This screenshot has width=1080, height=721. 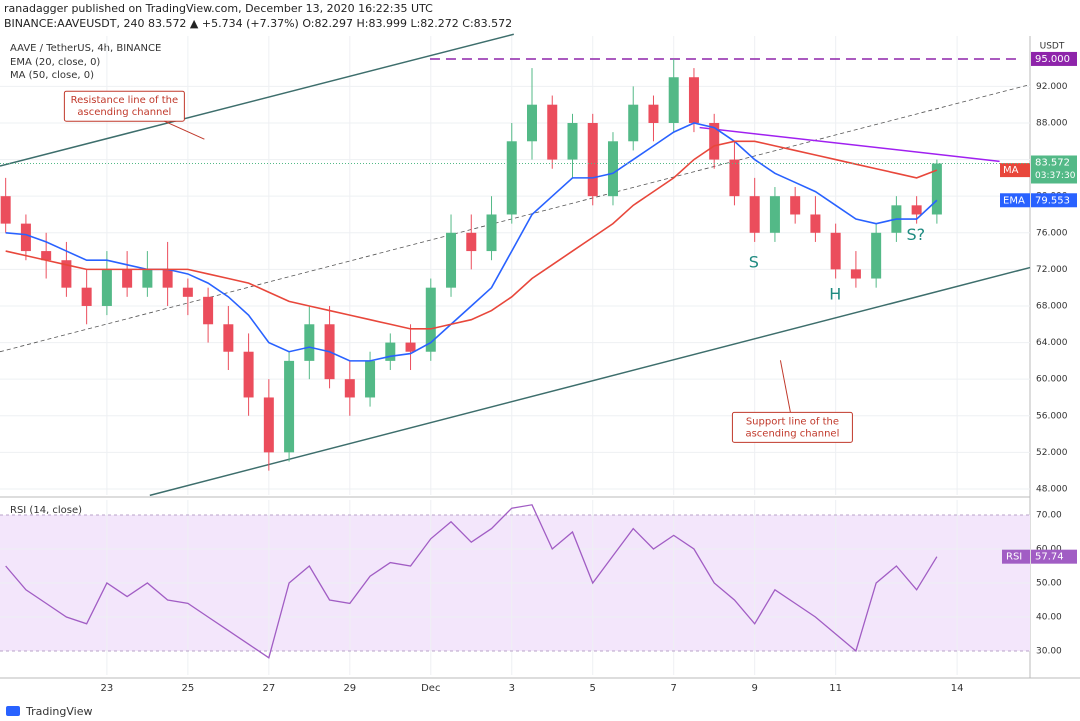 What do you see at coordinates (1052, 416) in the screenshot?
I see `y-tick-label: 56.000` at bounding box center [1052, 416].